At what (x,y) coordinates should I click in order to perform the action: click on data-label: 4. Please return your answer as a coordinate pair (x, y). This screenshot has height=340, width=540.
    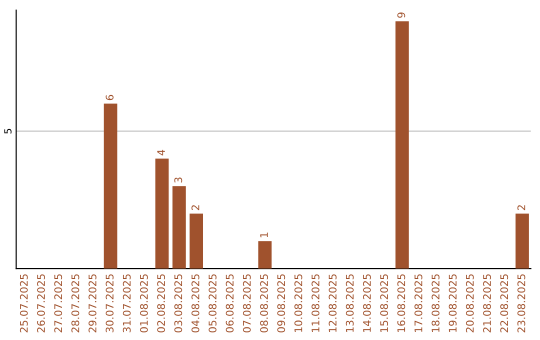
    Looking at the image, I should click on (161, 153).